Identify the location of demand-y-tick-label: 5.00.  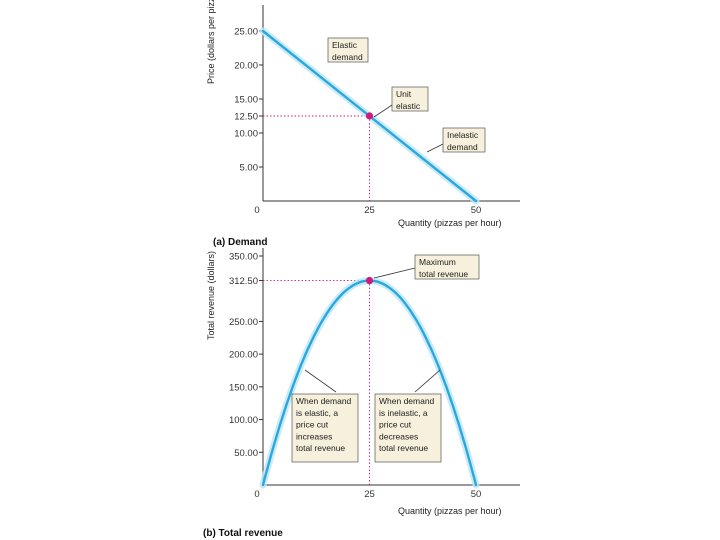
(249, 168).